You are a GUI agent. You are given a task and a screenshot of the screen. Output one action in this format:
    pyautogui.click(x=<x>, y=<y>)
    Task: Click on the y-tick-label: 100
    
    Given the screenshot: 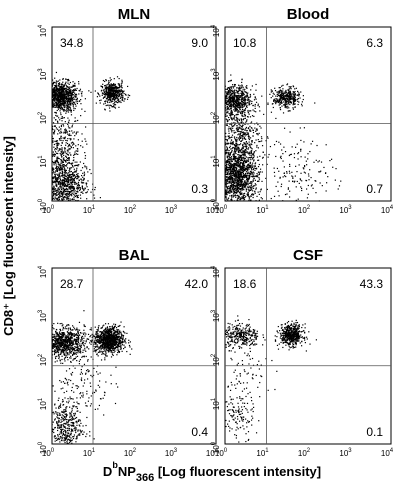 What is the action you would take?
    pyautogui.click(x=43, y=204)
    